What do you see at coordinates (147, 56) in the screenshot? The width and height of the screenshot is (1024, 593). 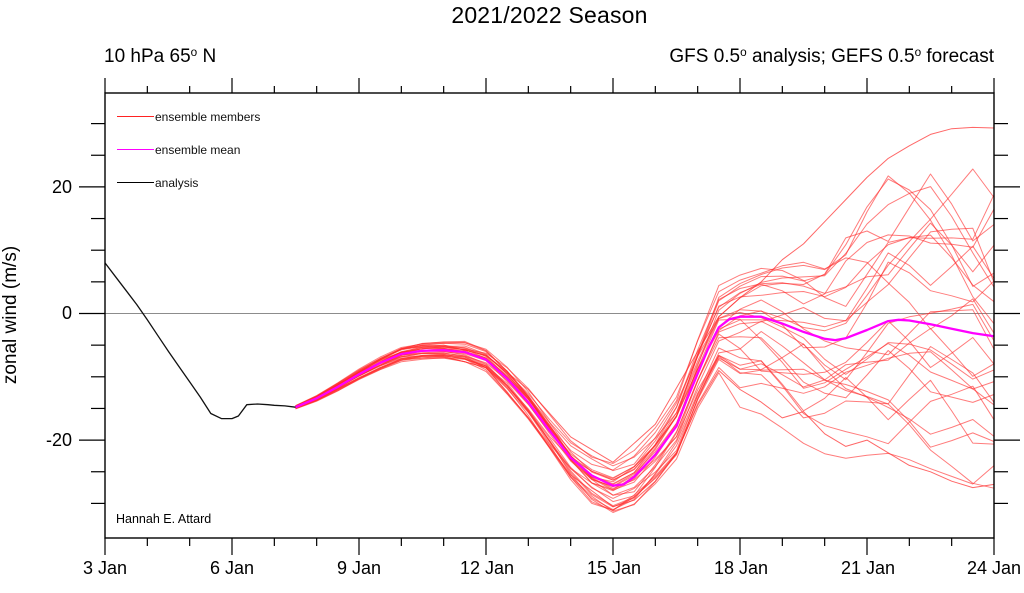 I see `subtitle-left-text: 10 hPa 65` at bounding box center [147, 56].